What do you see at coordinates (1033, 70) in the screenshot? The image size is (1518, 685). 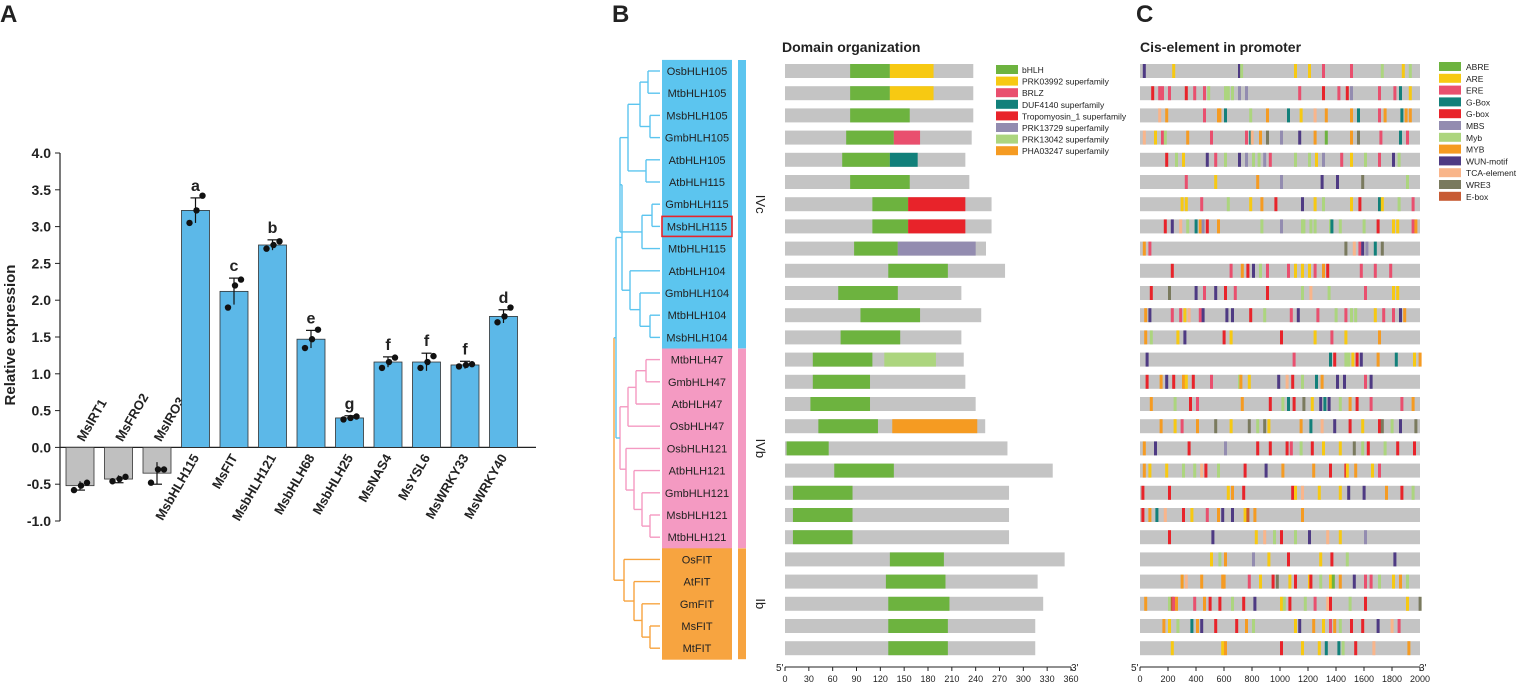 I see `legend-label: bHLH` at bounding box center [1033, 70].